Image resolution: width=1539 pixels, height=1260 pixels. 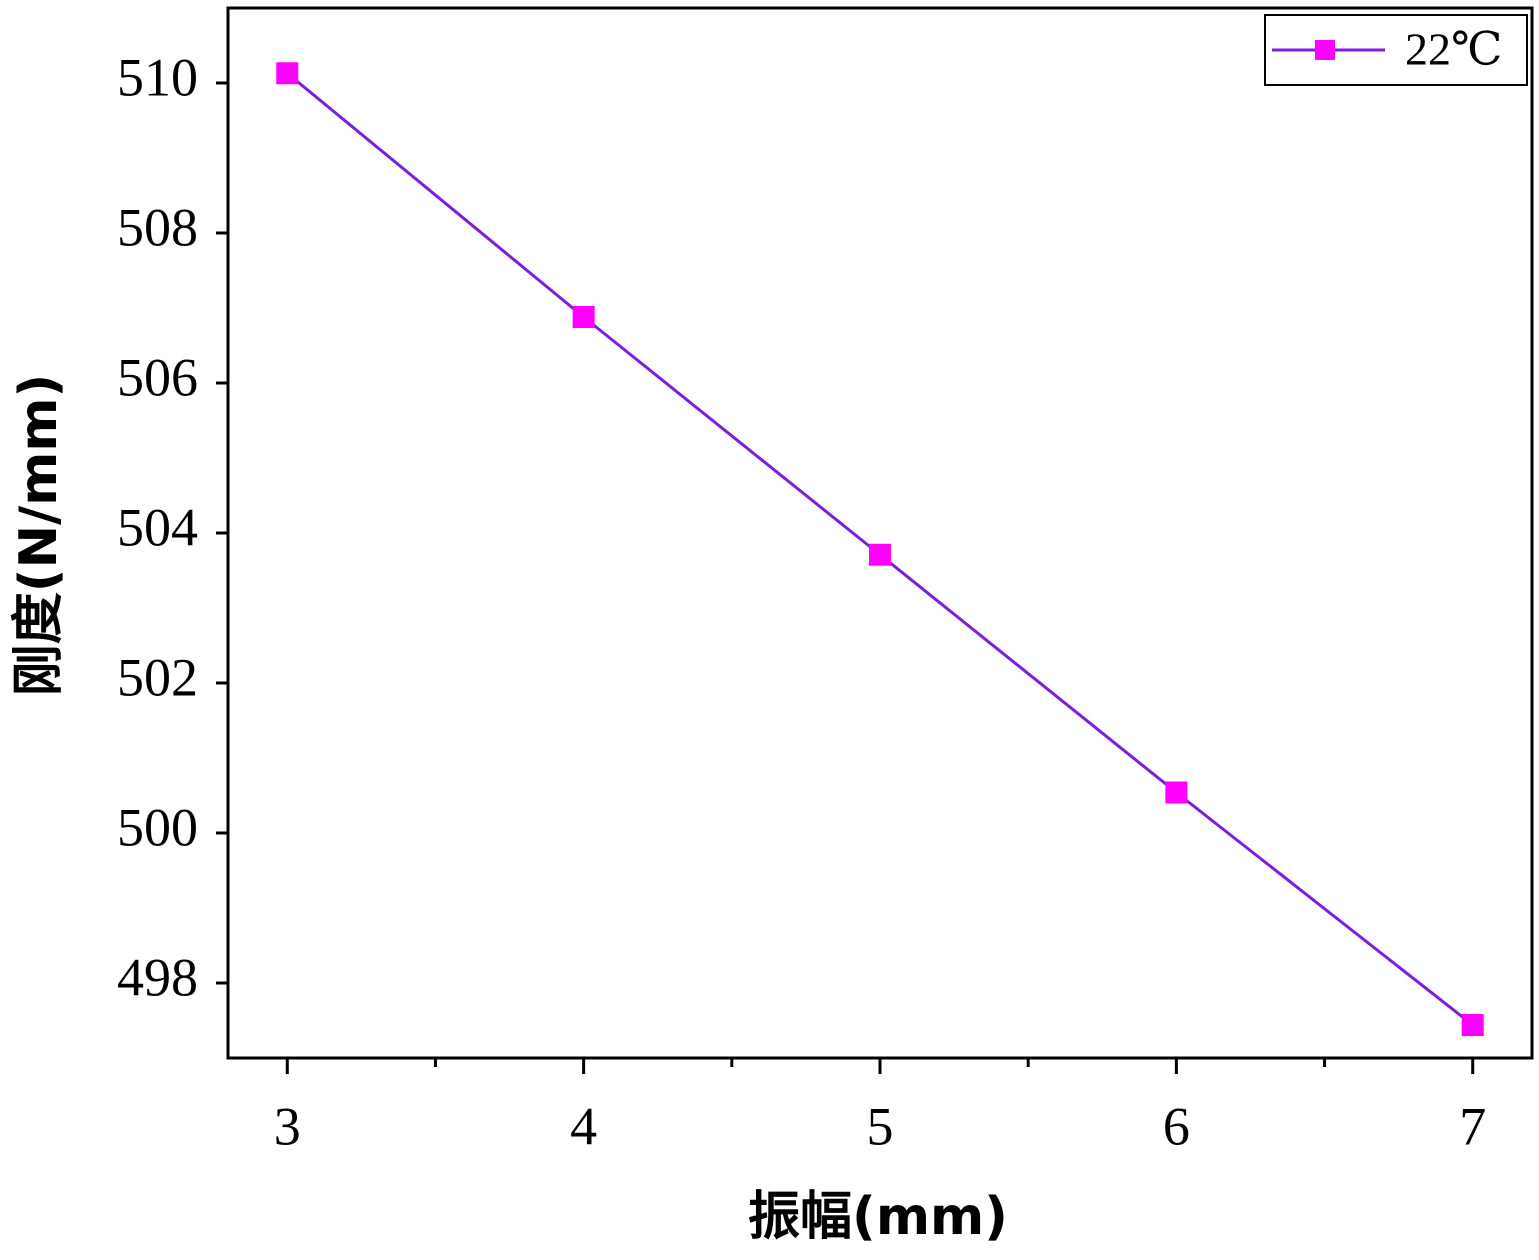 What do you see at coordinates (1472, 1126) in the screenshot?
I see `x-tick-label: 7` at bounding box center [1472, 1126].